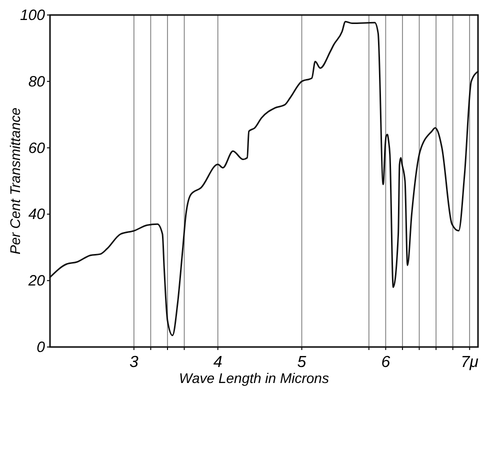  Describe the element at coordinates (133, 362) in the screenshot. I see `x-tick-label: 3` at that location.